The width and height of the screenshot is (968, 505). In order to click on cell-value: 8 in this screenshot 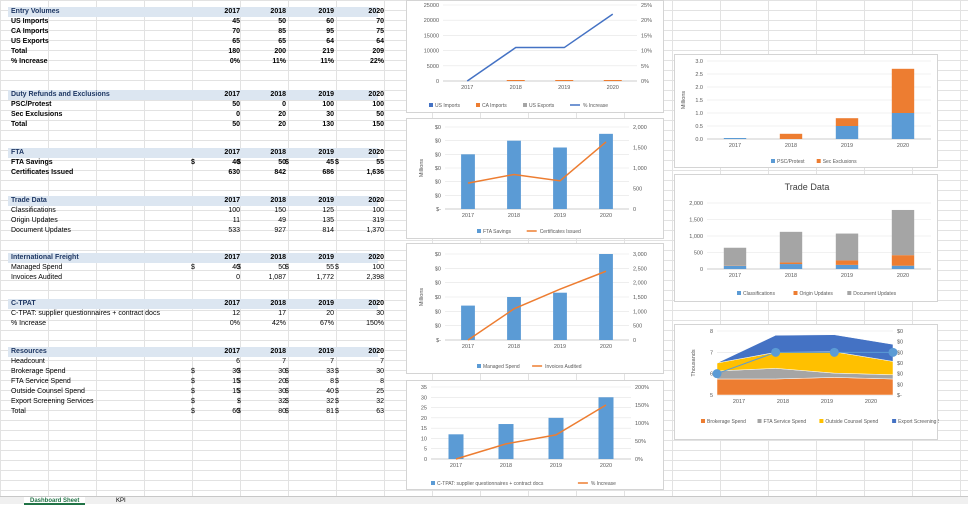, I will do `click(314, 382)`.